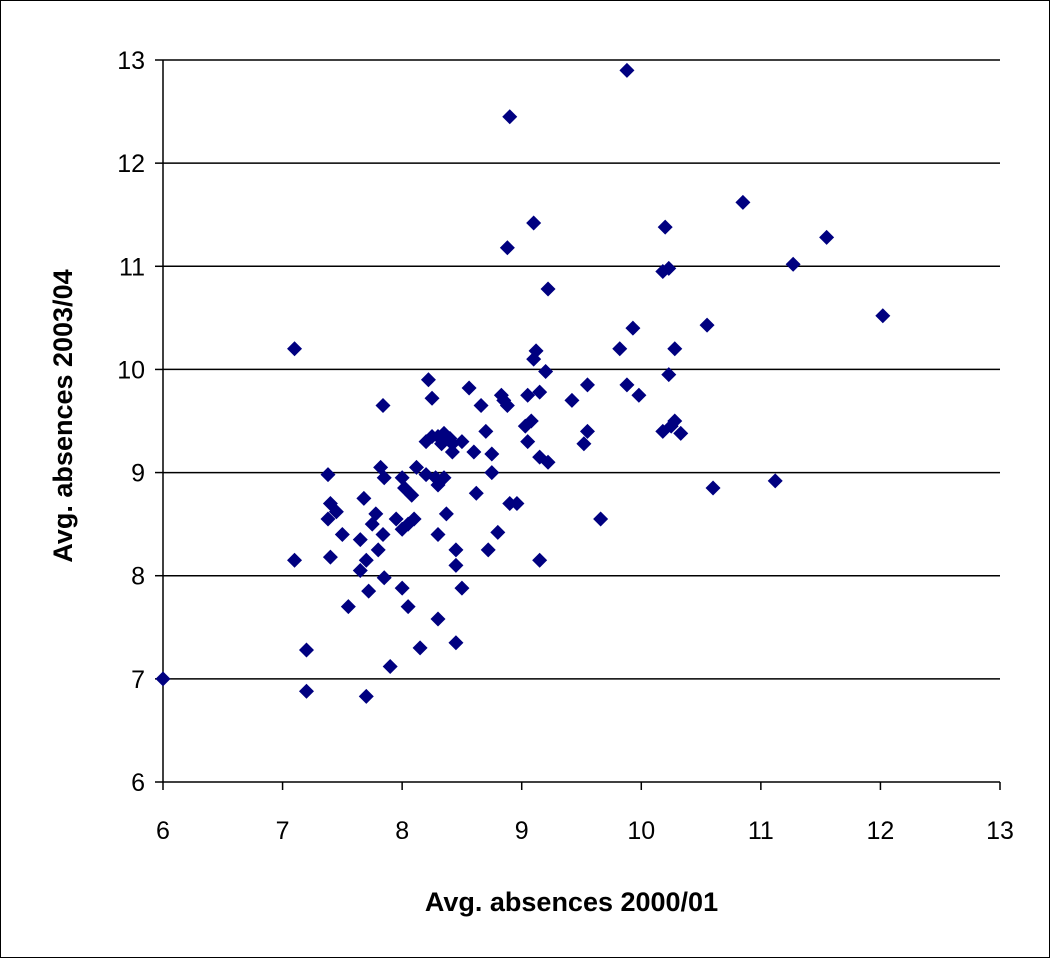 The image size is (1050, 958). I want to click on y-tick-label: 13, so click(131, 61).